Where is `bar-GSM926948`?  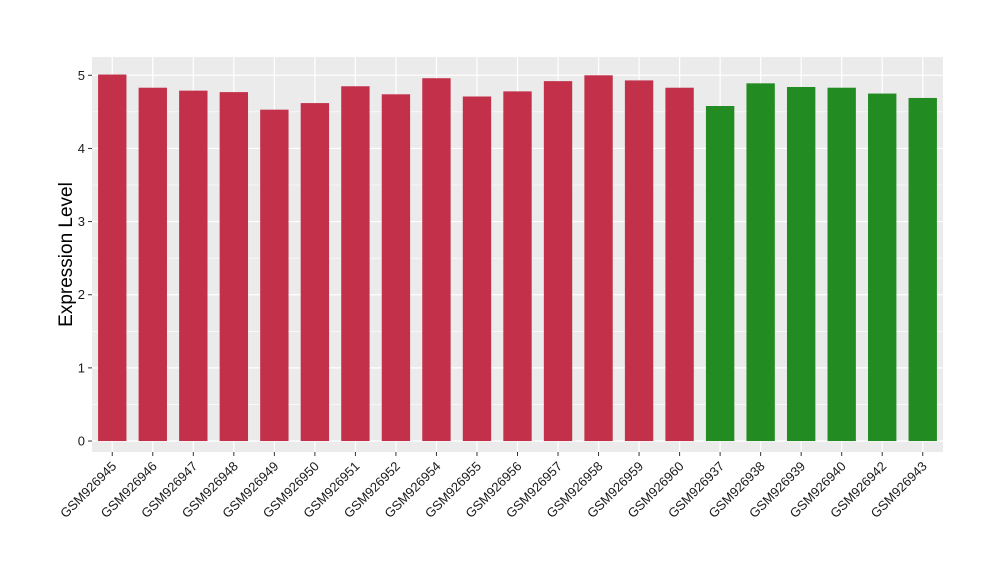
bar-GSM926948 is located at coordinates (234, 267).